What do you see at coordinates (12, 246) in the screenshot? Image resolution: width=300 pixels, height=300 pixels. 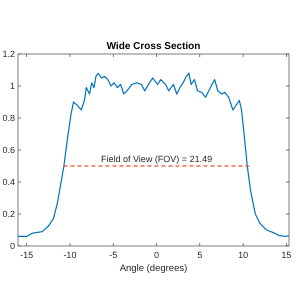 I see `y-tick-label: 0` at bounding box center [12, 246].